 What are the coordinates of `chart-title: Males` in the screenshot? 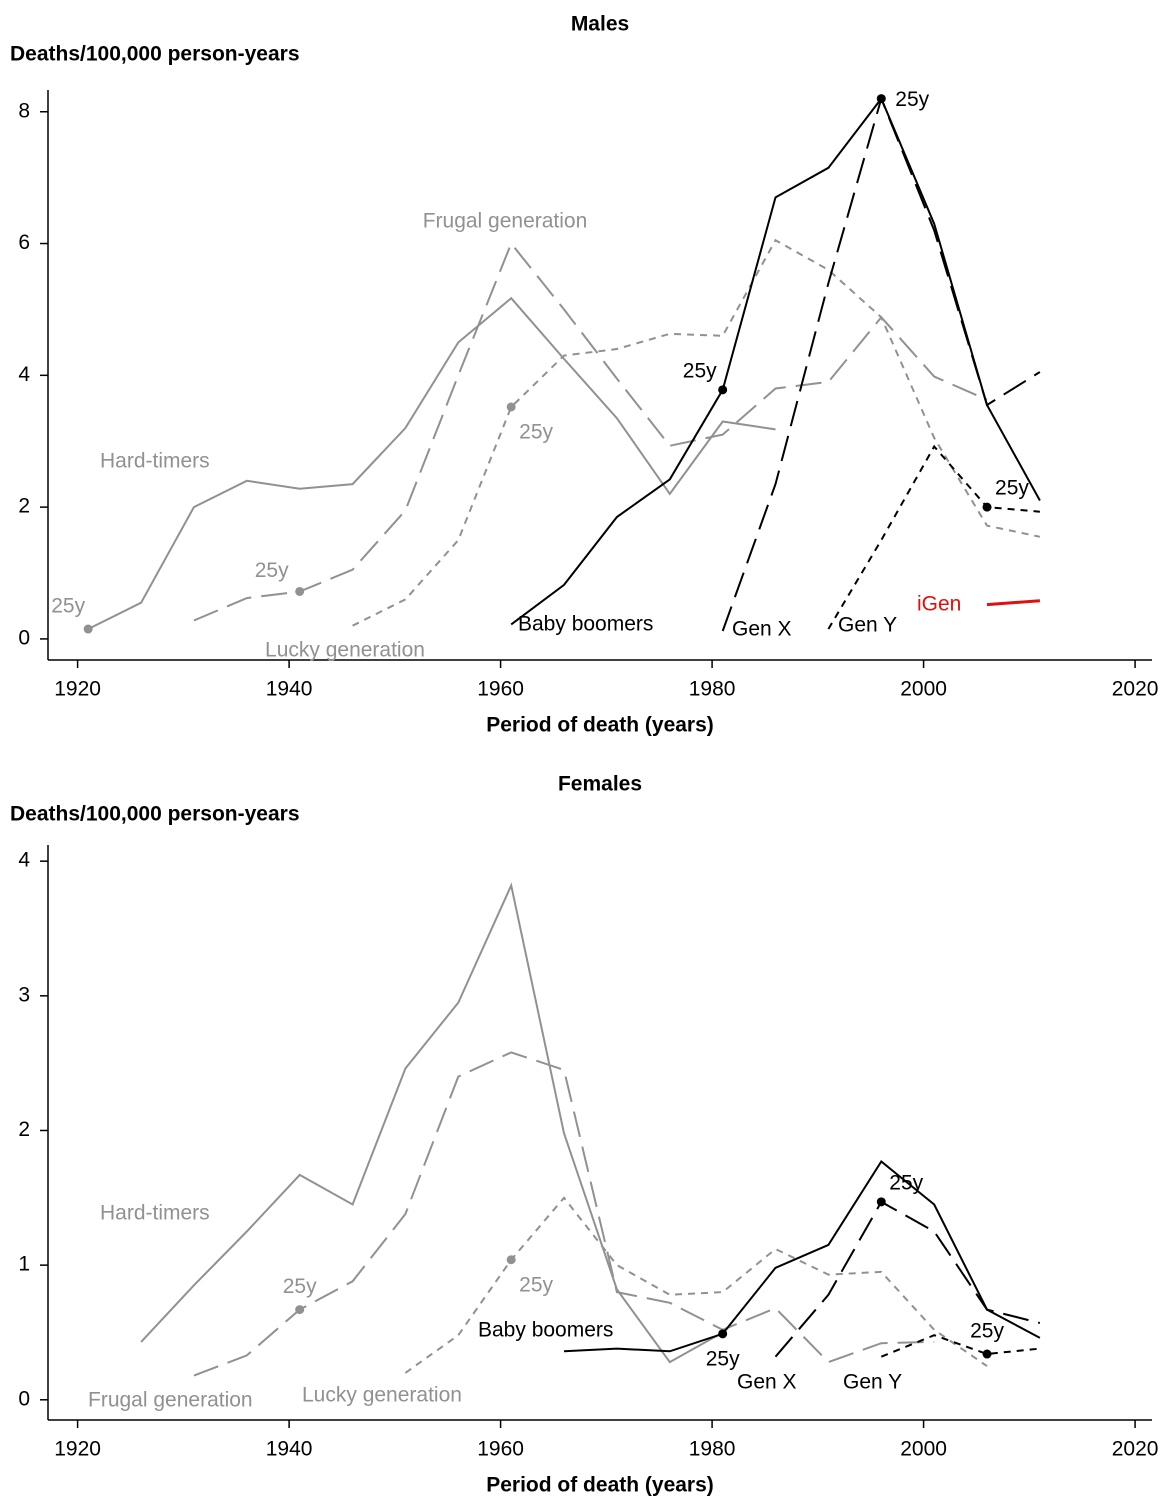 It's located at (600, 24).